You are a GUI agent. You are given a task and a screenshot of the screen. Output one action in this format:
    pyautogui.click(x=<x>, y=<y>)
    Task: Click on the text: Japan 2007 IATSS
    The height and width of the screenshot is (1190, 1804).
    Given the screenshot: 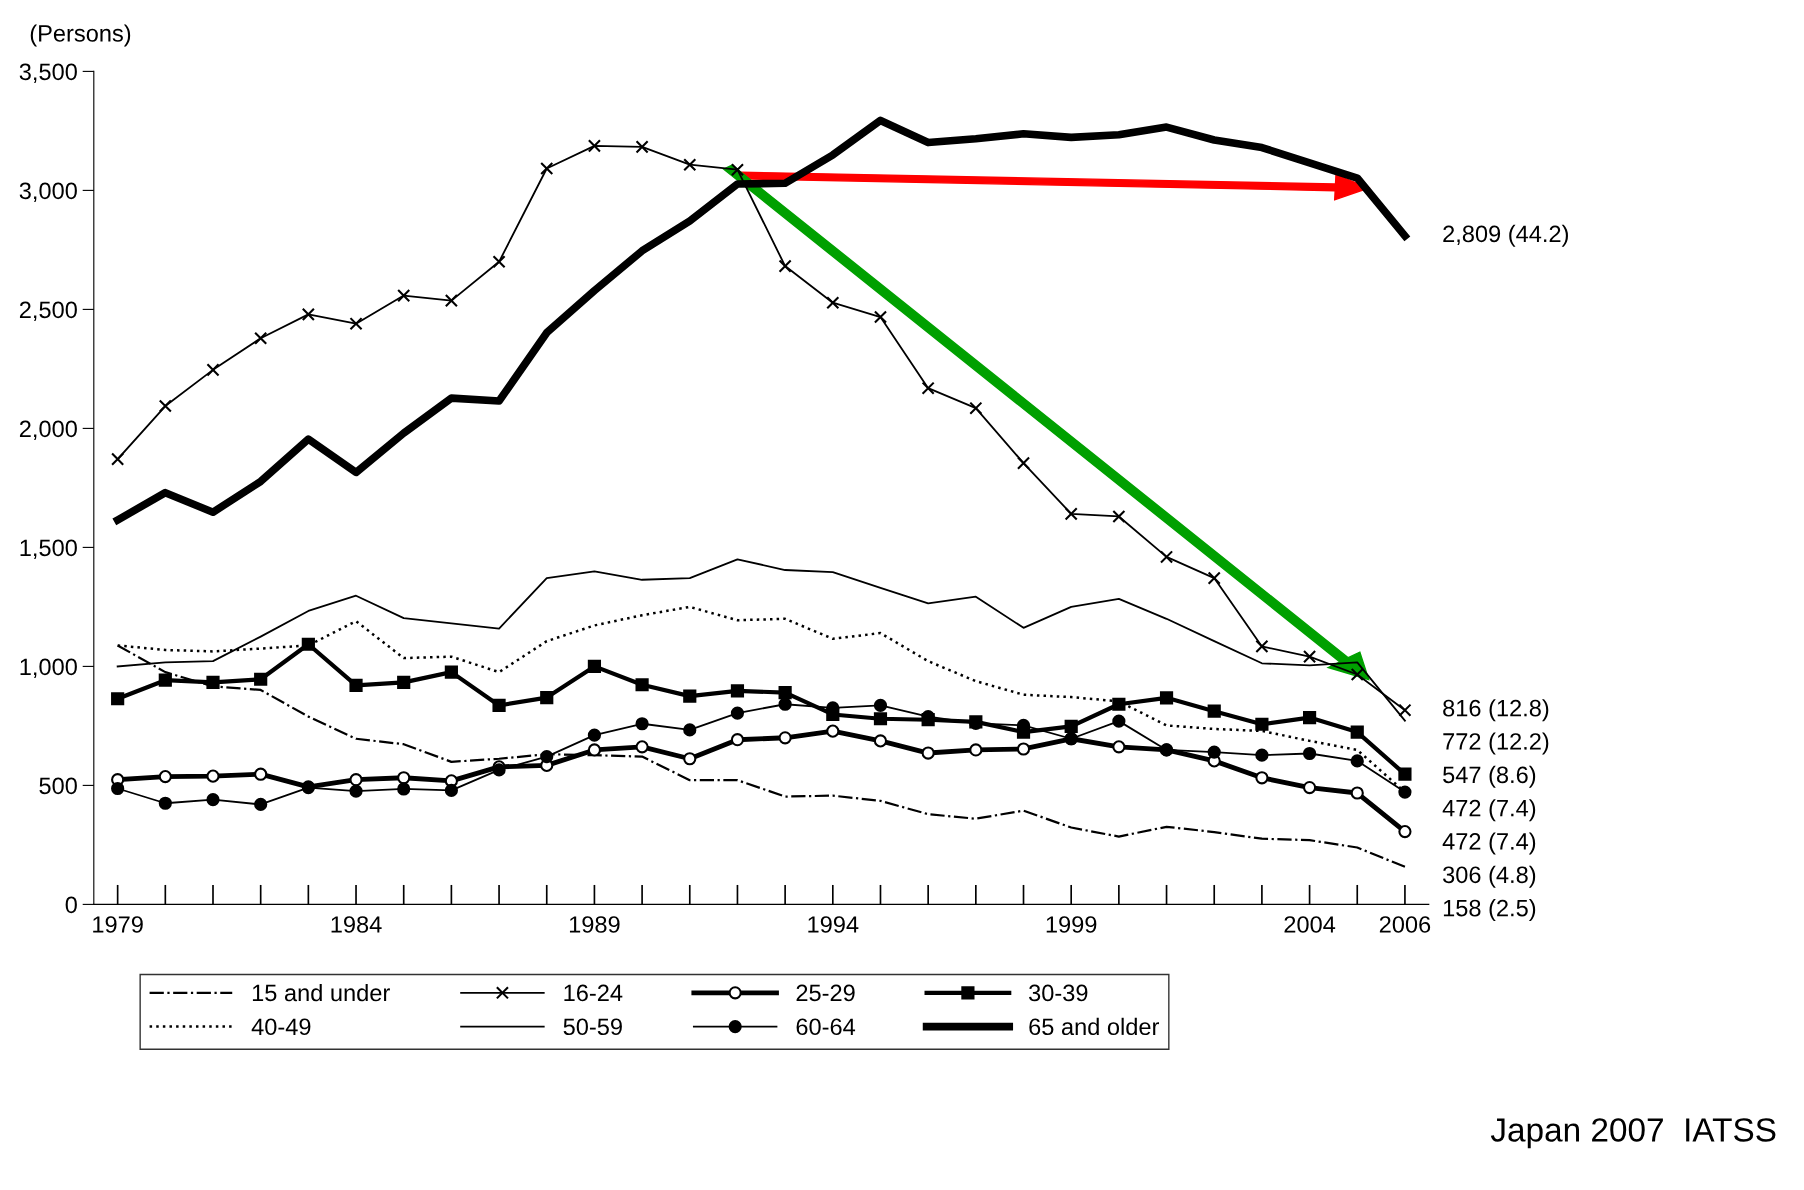 What is the action you would take?
    pyautogui.click(x=1633, y=1133)
    